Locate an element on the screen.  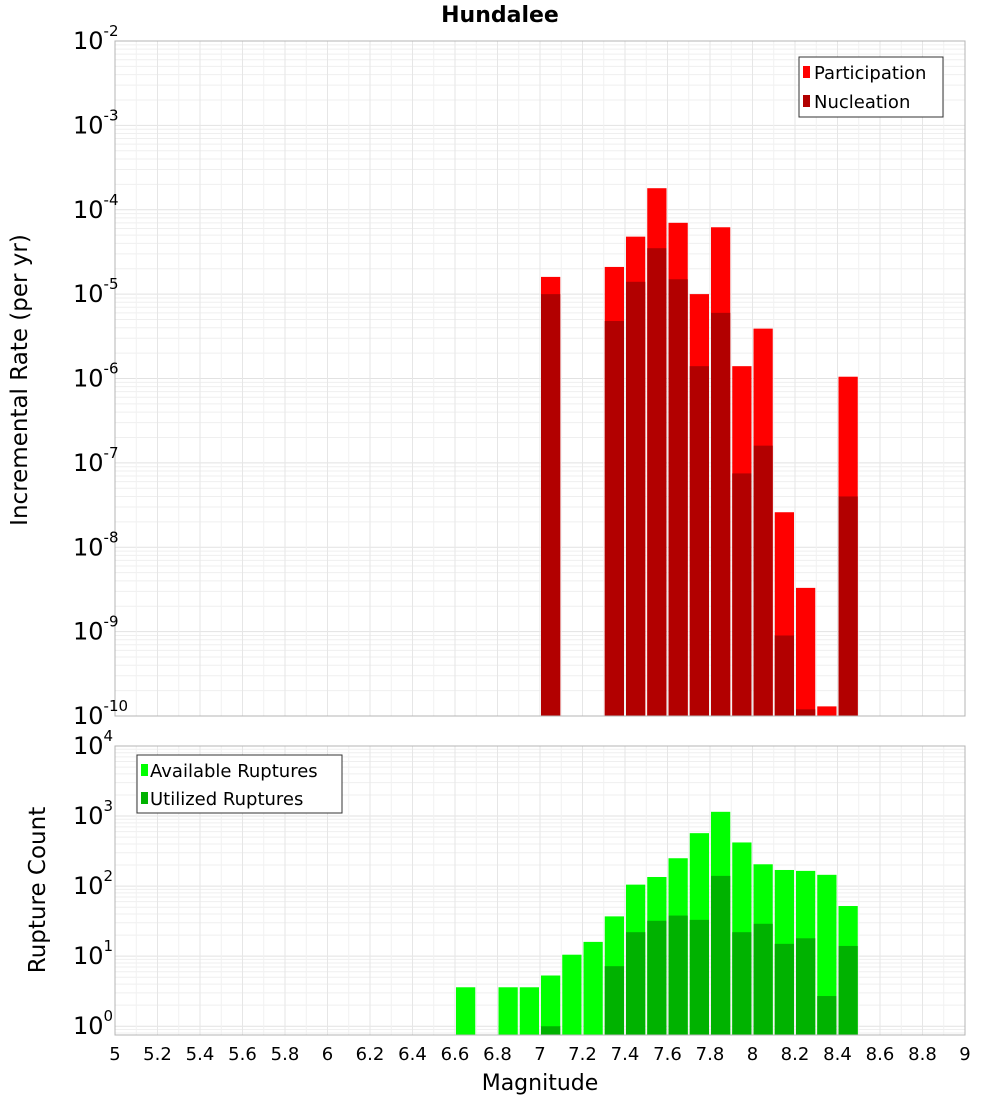
top-legend: Participation Nucleation is located at coordinates (871, 87).